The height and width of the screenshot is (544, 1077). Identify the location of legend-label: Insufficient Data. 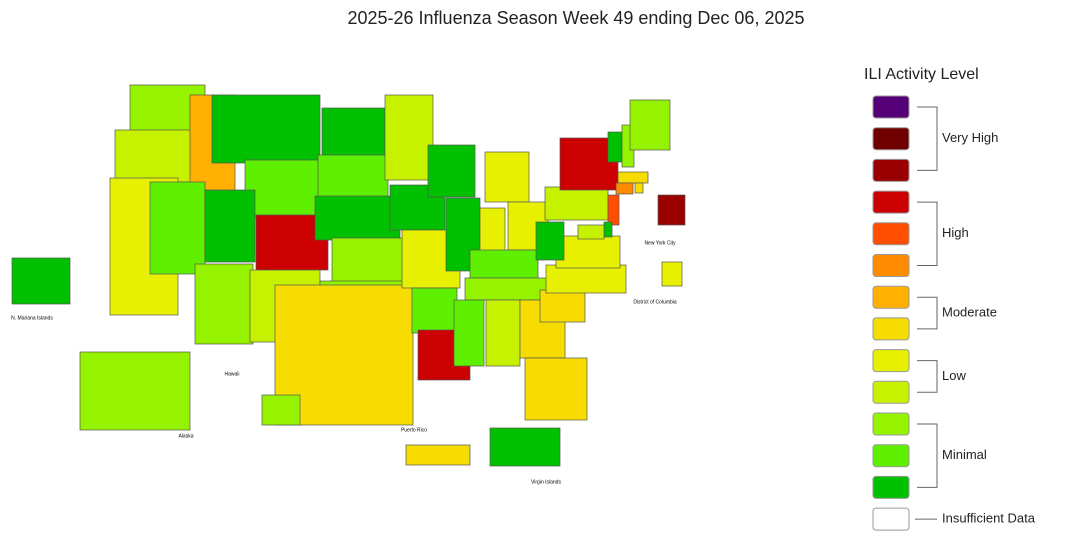
(989, 518).